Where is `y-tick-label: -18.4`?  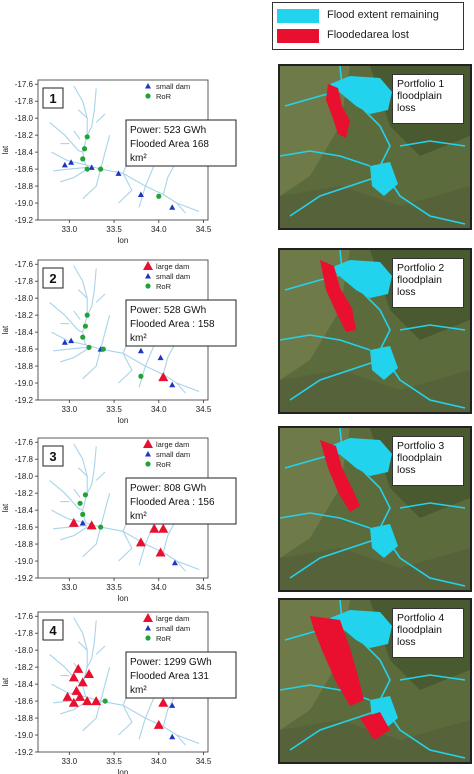 y-tick-label: -18.4 is located at coordinates (24, 684).